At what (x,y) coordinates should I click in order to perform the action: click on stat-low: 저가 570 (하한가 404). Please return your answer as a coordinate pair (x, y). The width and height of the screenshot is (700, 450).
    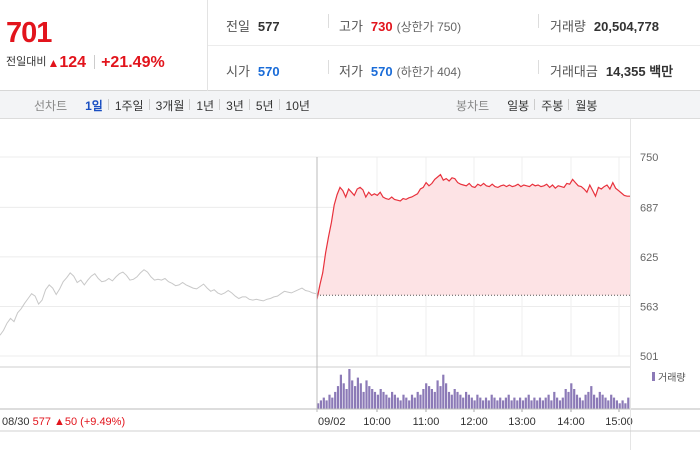
    Looking at the image, I should click on (400, 70).